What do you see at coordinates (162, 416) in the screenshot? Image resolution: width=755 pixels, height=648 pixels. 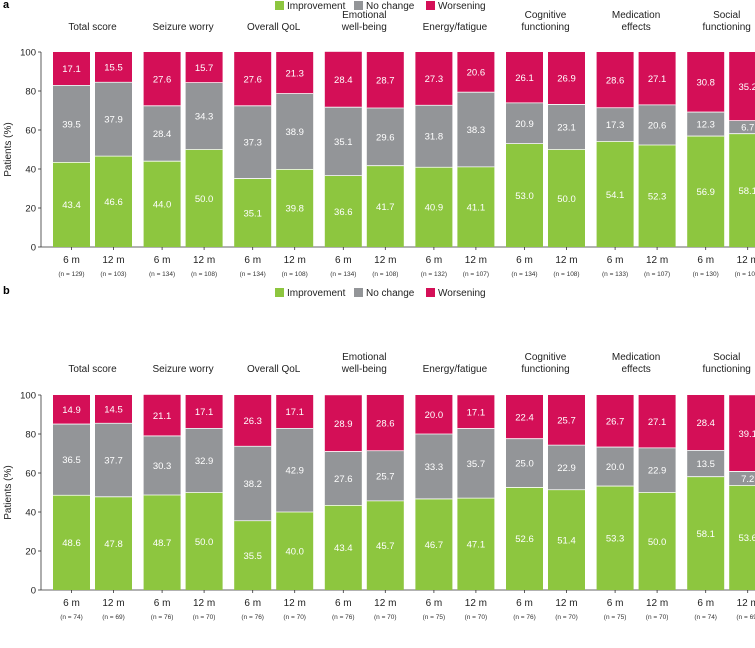 I see `data-label: 21.1` at bounding box center [162, 416].